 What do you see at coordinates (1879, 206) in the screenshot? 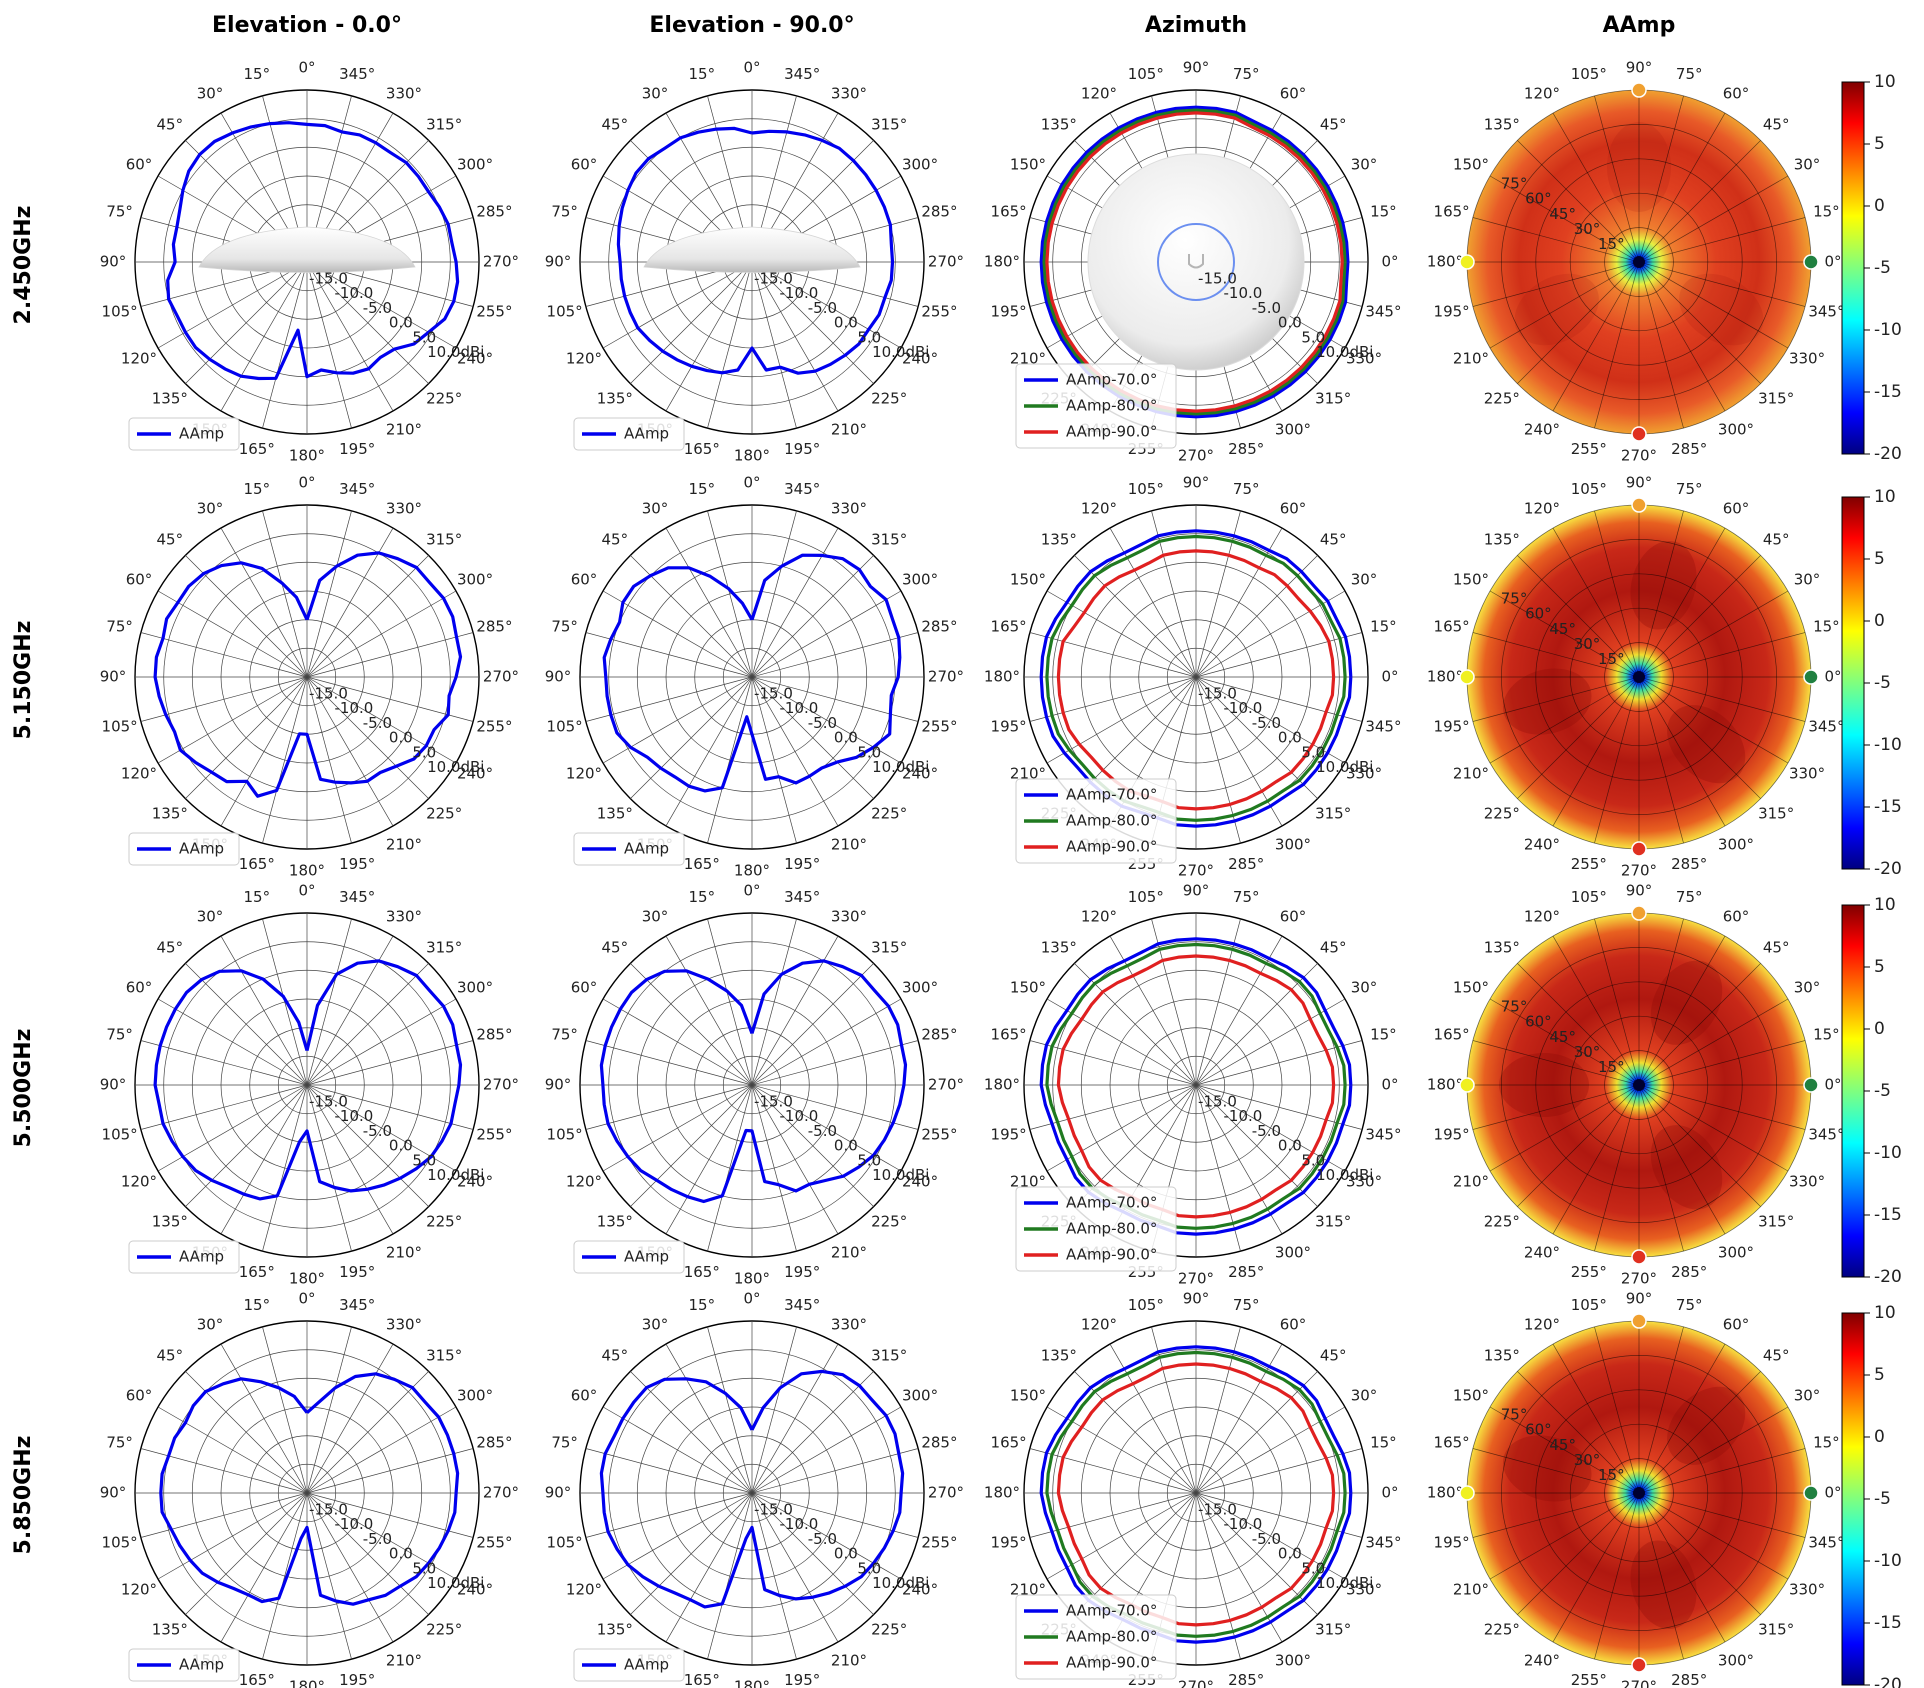
I see `colorbar-tick-label: 0` at bounding box center [1879, 206].